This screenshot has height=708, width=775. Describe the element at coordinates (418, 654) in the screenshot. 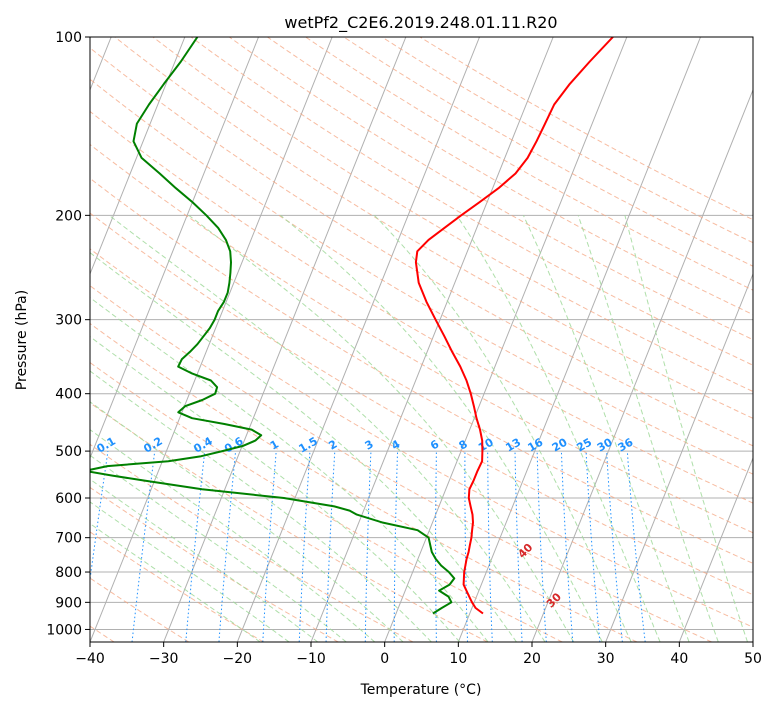

I see `x-axis-ticks: −40 −30 −20 −10 0 10 20 30 40 50` at that location.